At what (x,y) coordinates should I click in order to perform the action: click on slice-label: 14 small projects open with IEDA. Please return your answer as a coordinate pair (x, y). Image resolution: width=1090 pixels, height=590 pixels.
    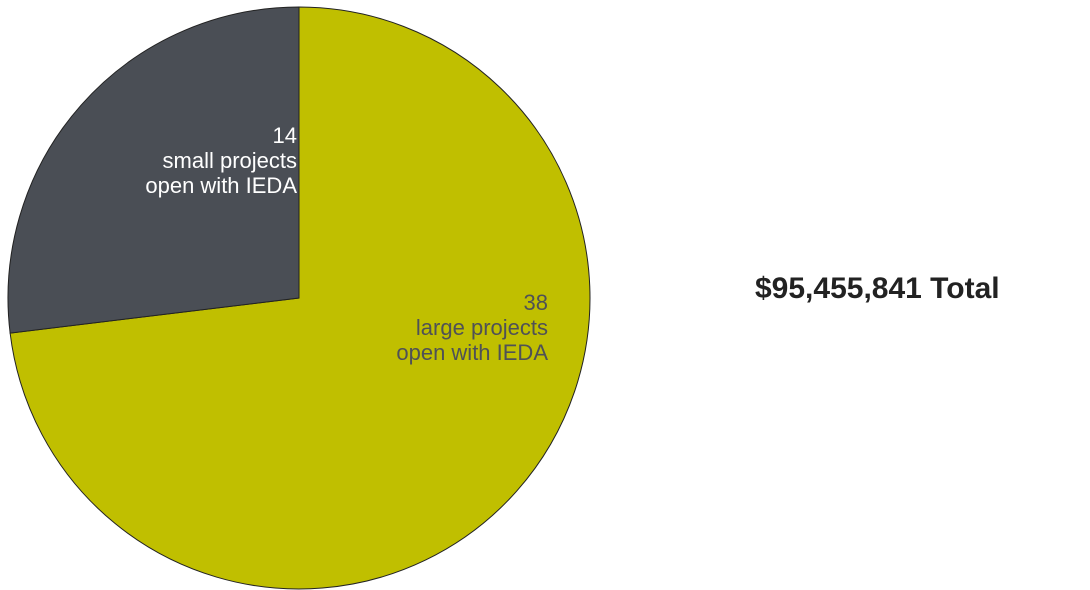
    Looking at the image, I should click on (221, 160).